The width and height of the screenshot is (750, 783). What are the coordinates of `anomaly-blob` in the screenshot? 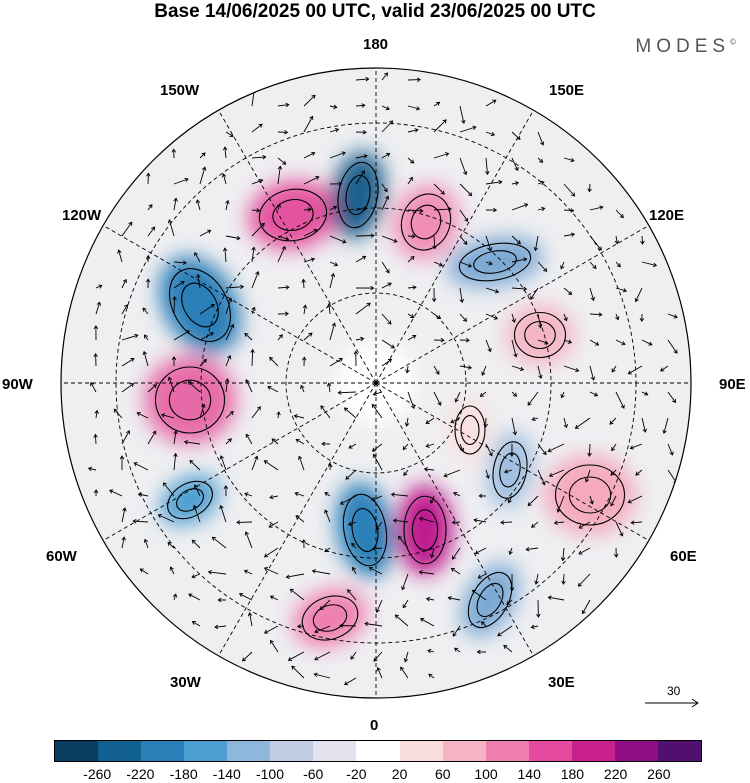 It's located at (470, 430).